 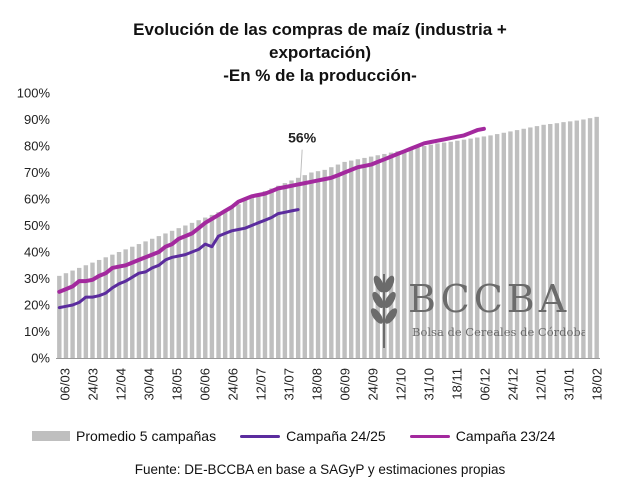 What do you see at coordinates (37, 199) in the screenshot?
I see `y-tick-label: 60%` at bounding box center [37, 199].